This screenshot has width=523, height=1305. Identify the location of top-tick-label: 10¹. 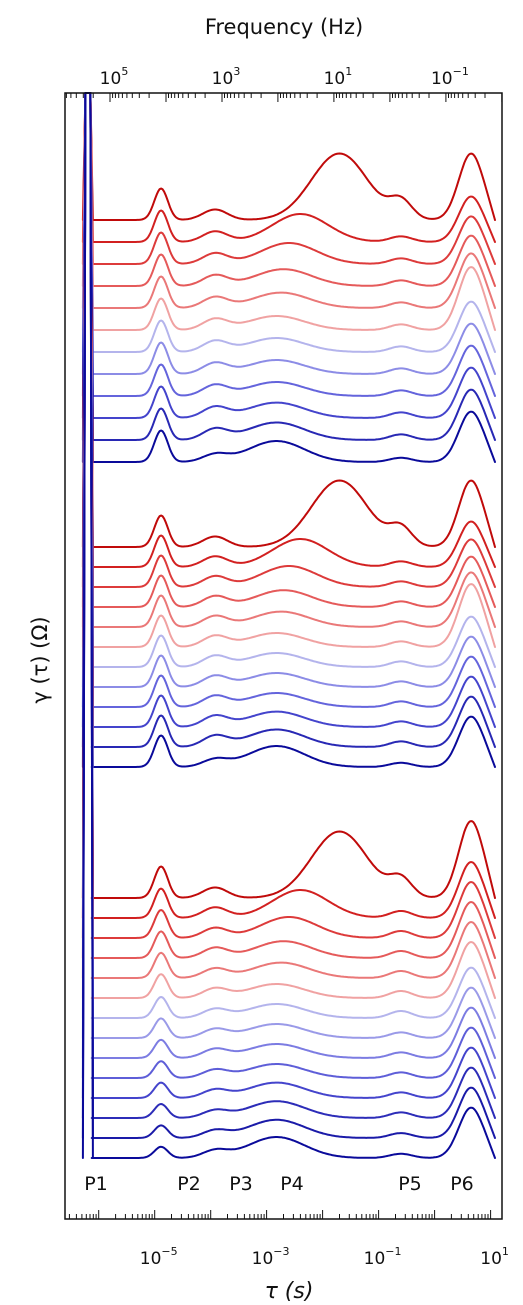
(338, 77).